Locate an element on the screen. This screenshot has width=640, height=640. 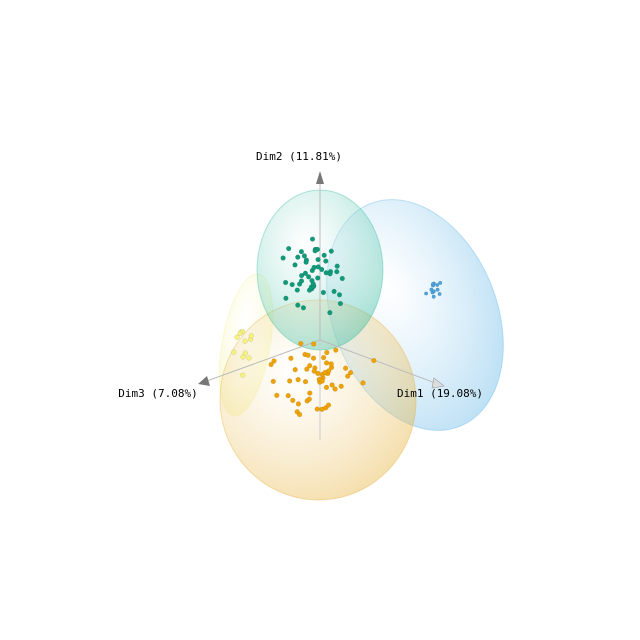
x-axis-arrowhead is located at coordinates (438, 383).